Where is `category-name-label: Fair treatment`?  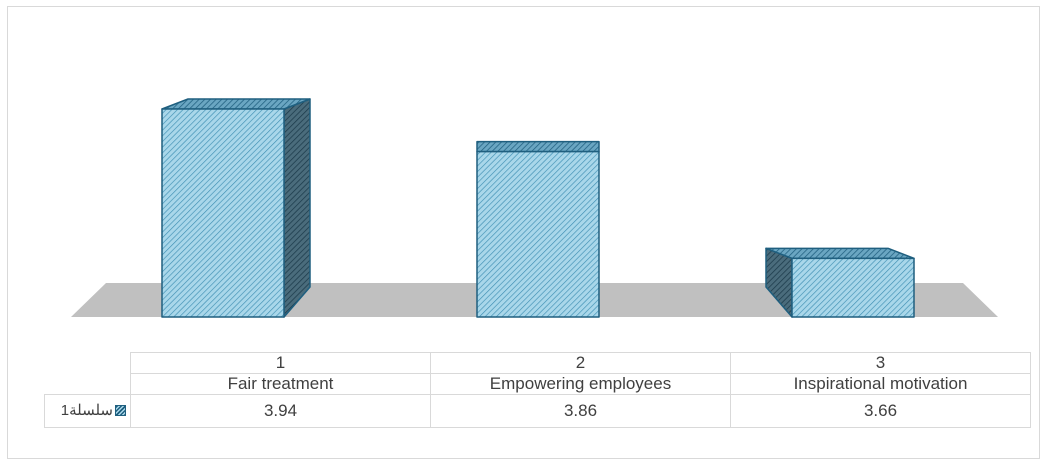
category-name-label: Fair treatment is located at coordinates (280, 384).